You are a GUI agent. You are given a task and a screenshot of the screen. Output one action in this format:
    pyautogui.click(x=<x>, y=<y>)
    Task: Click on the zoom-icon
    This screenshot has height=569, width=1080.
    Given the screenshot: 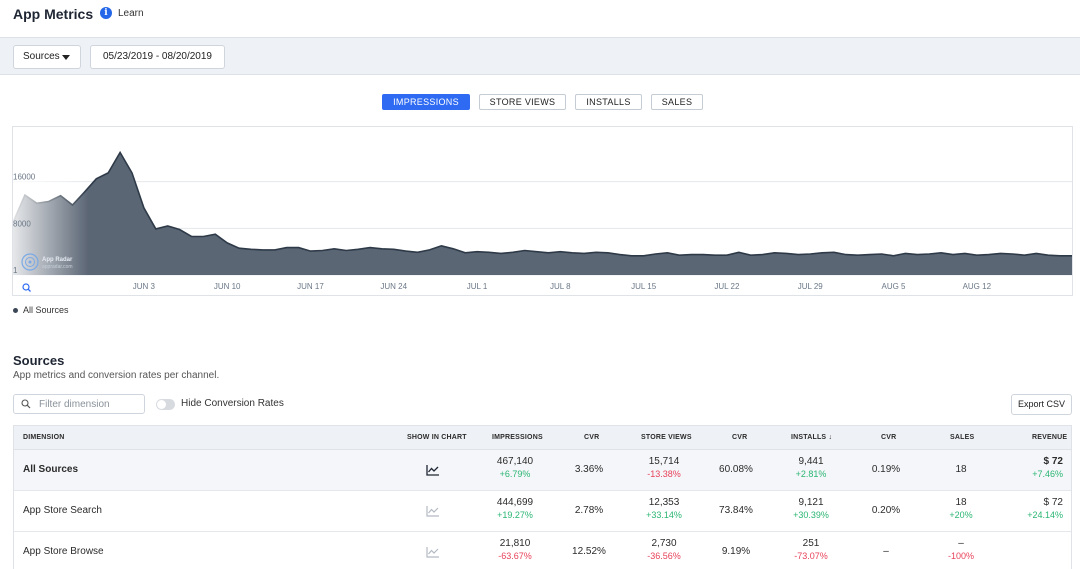 What is the action you would take?
    pyautogui.click(x=26, y=287)
    